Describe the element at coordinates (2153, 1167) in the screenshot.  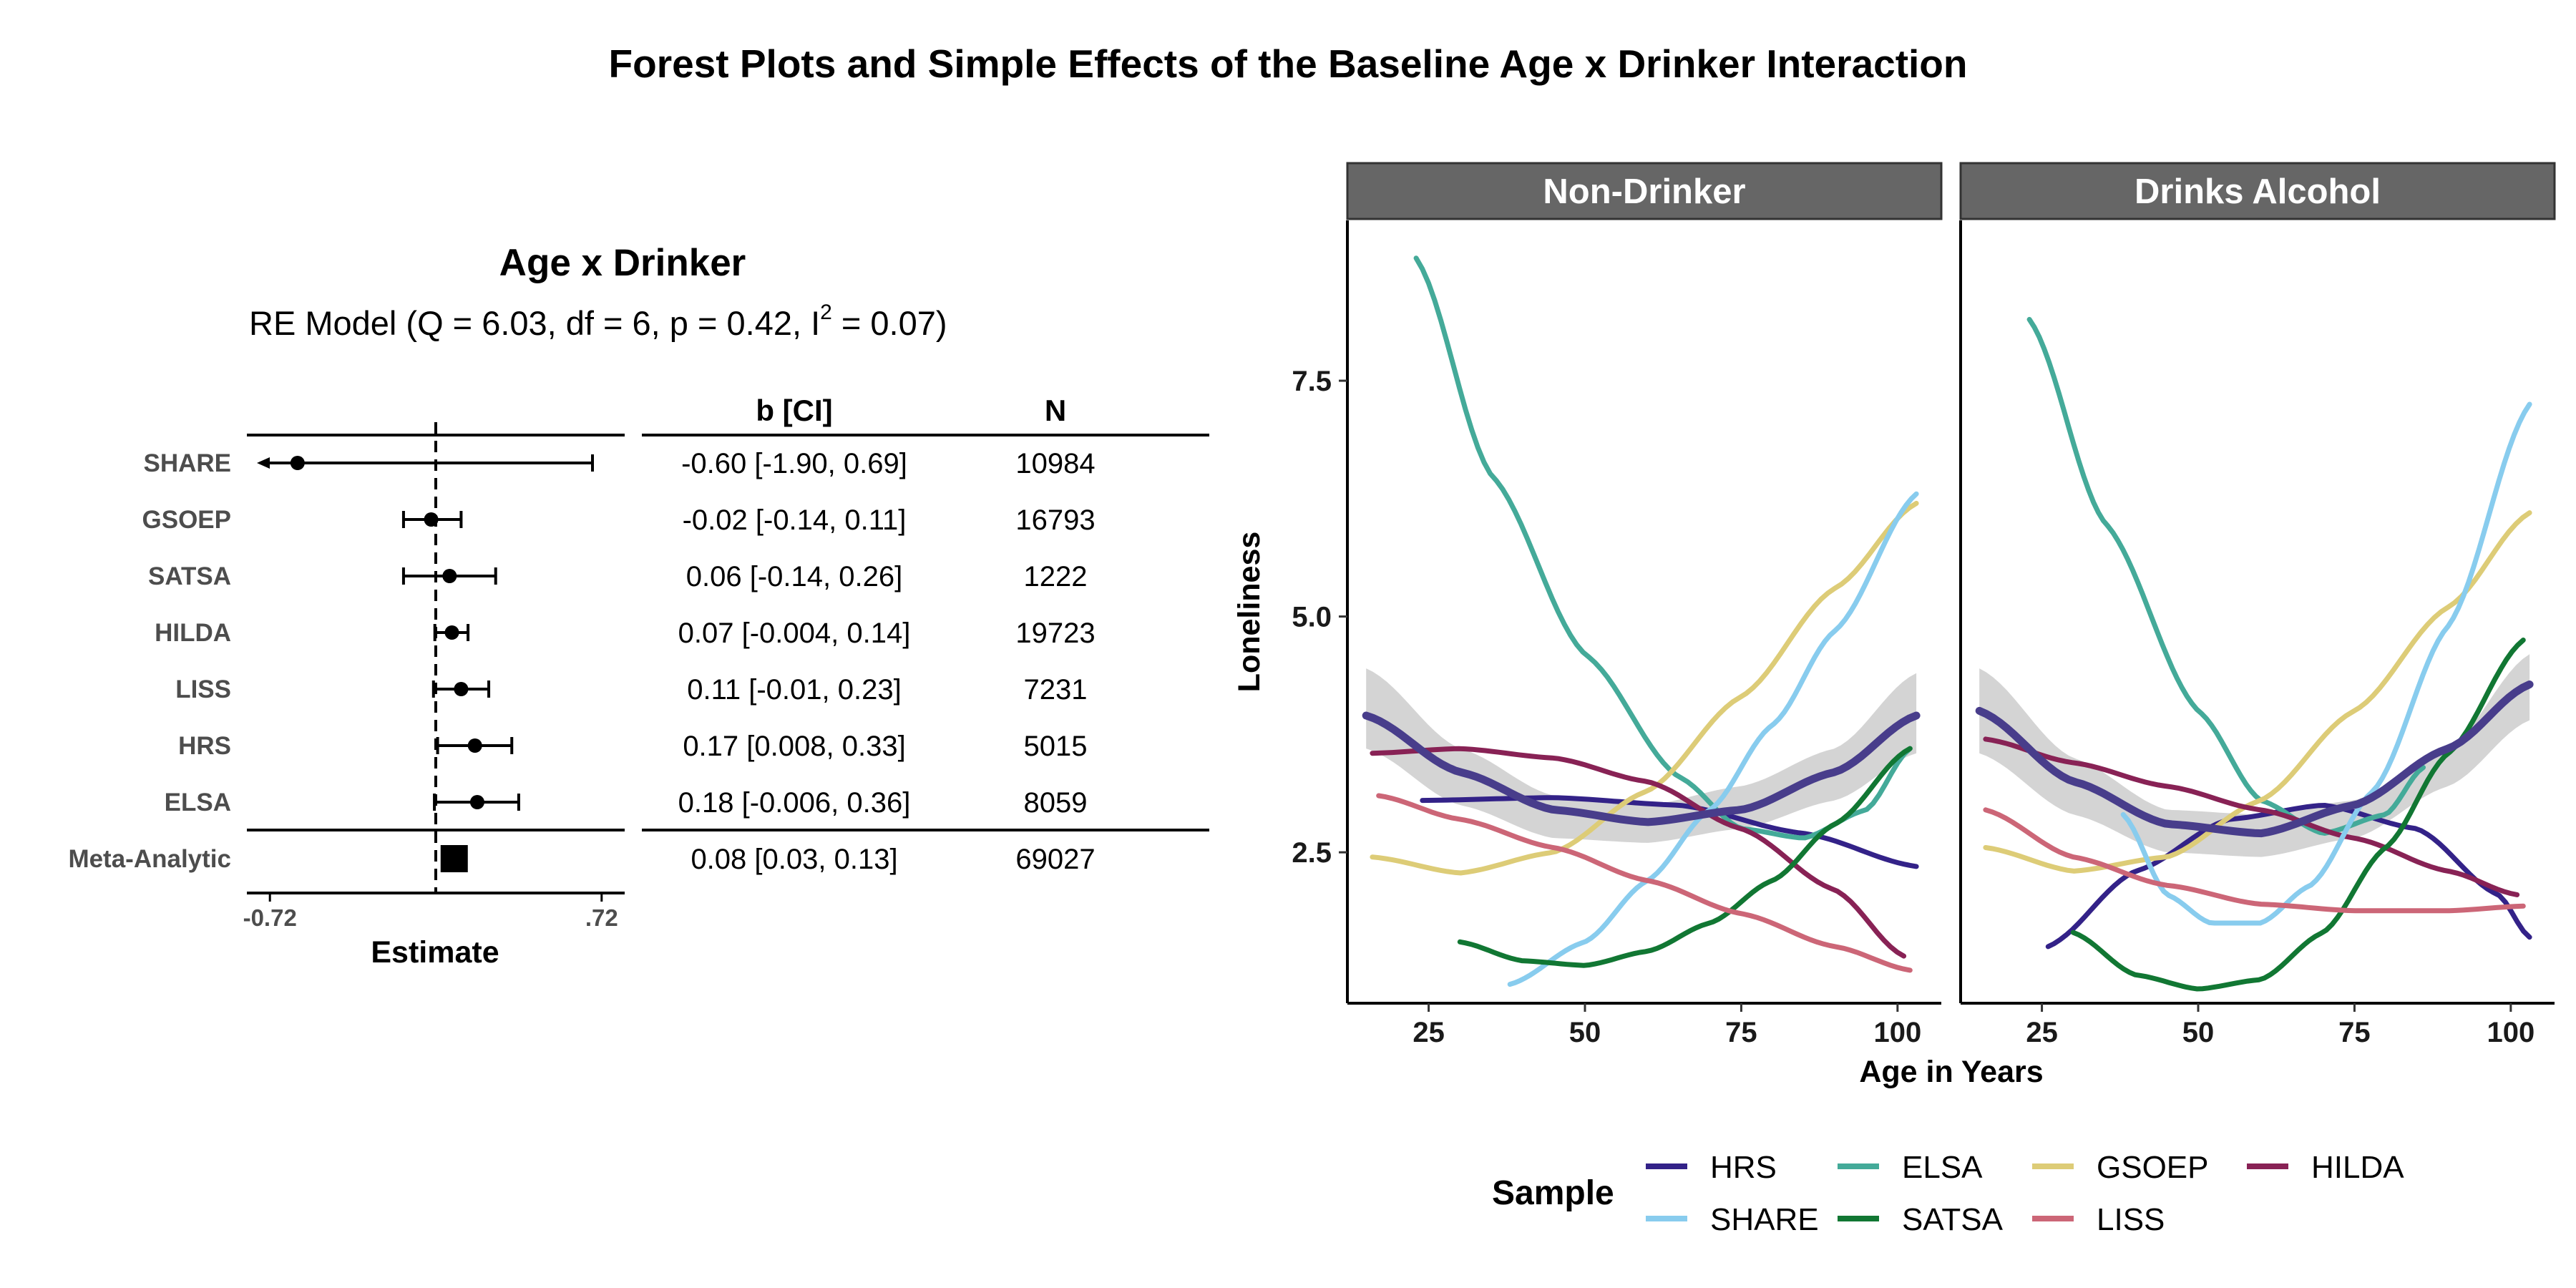
I see `legend-label-gsoep: GSOEP` at that location.